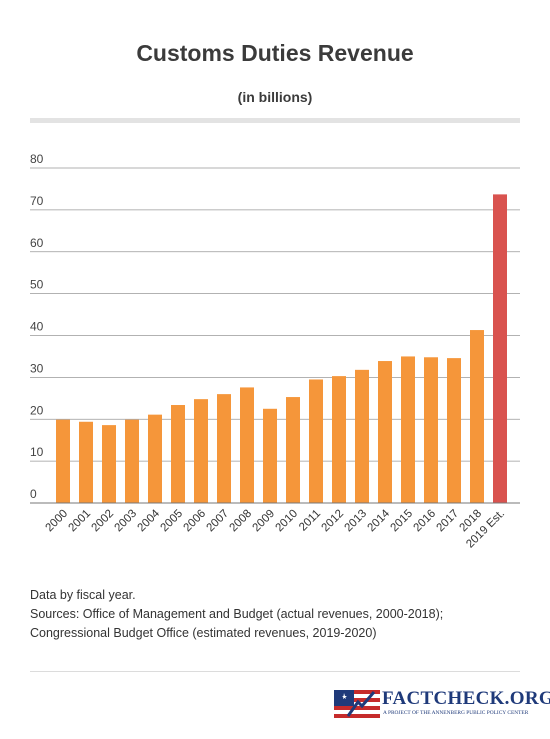 This screenshot has height=739, width=550. What do you see at coordinates (37, 368) in the screenshot?
I see `y-tick-label: 30` at bounding box center [37, 368].